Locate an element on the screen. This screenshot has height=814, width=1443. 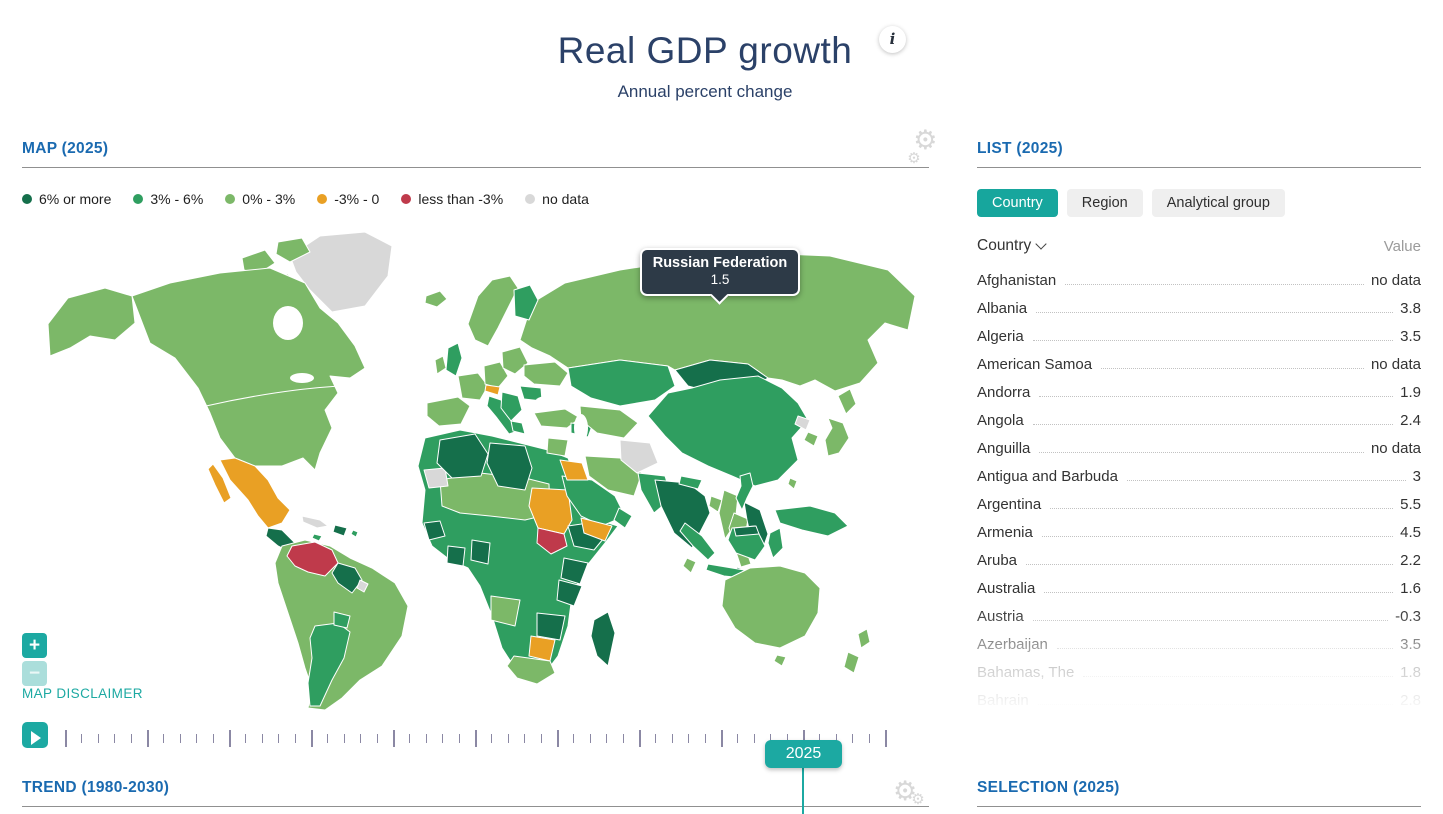
country-angola is located at coordinates (505, 611).